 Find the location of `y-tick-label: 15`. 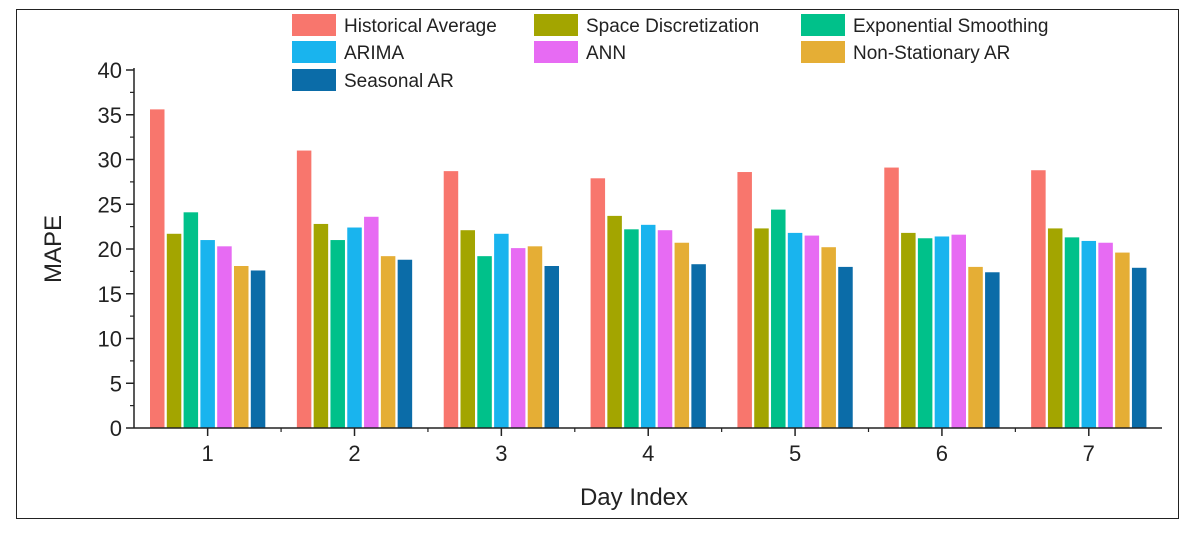

y-tick-label: 15 is located at coordinates (110, 294).